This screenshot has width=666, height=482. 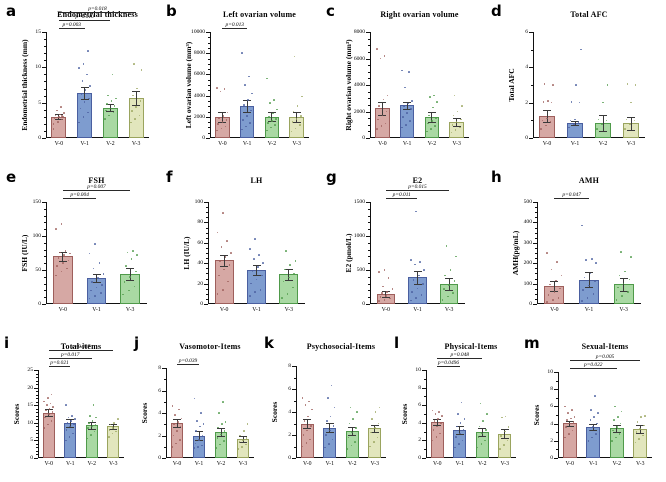 What do you see at coordinates (571, 198) in the screenshot?
I see `significance-line` at bounding box center [571, 198].